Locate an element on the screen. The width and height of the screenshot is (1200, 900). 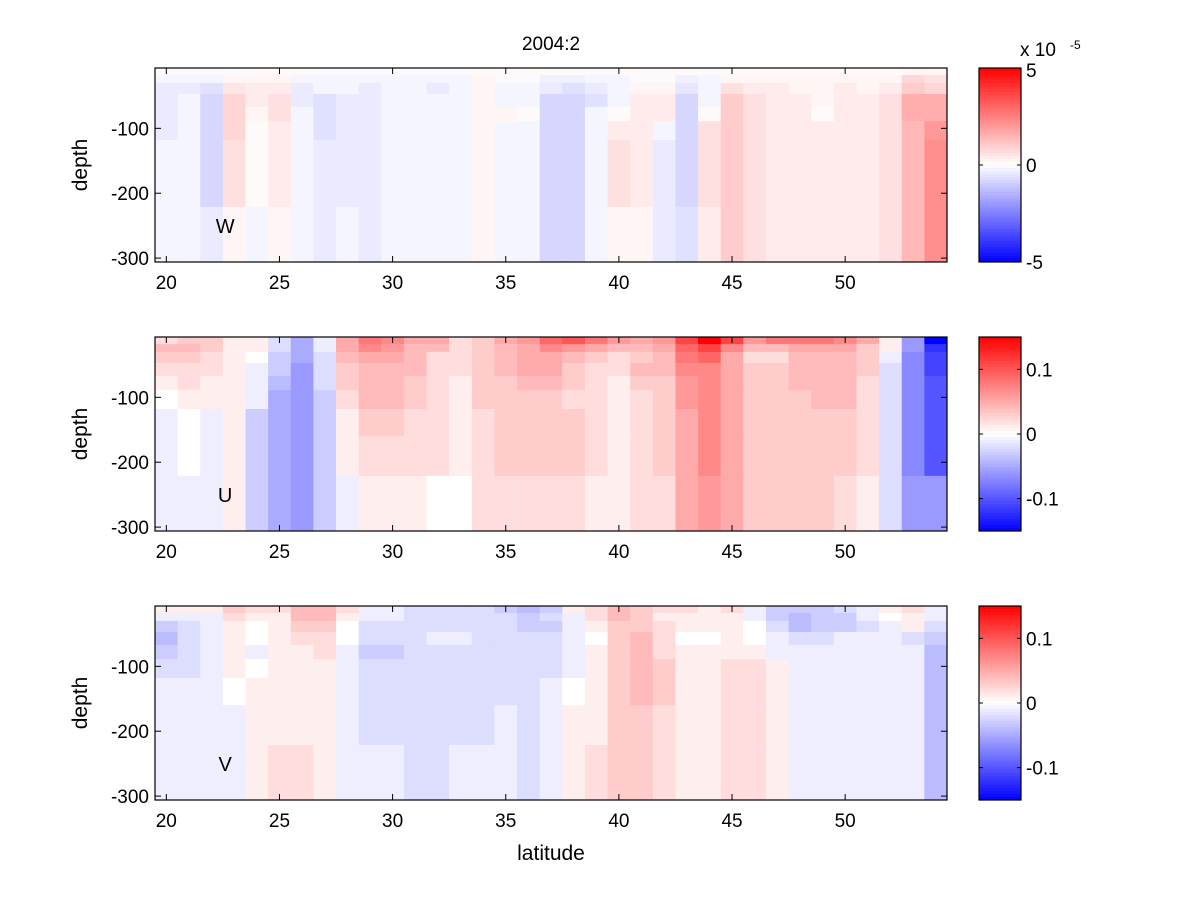
y-tick-label: -100 is located at coordinates (130, 398).